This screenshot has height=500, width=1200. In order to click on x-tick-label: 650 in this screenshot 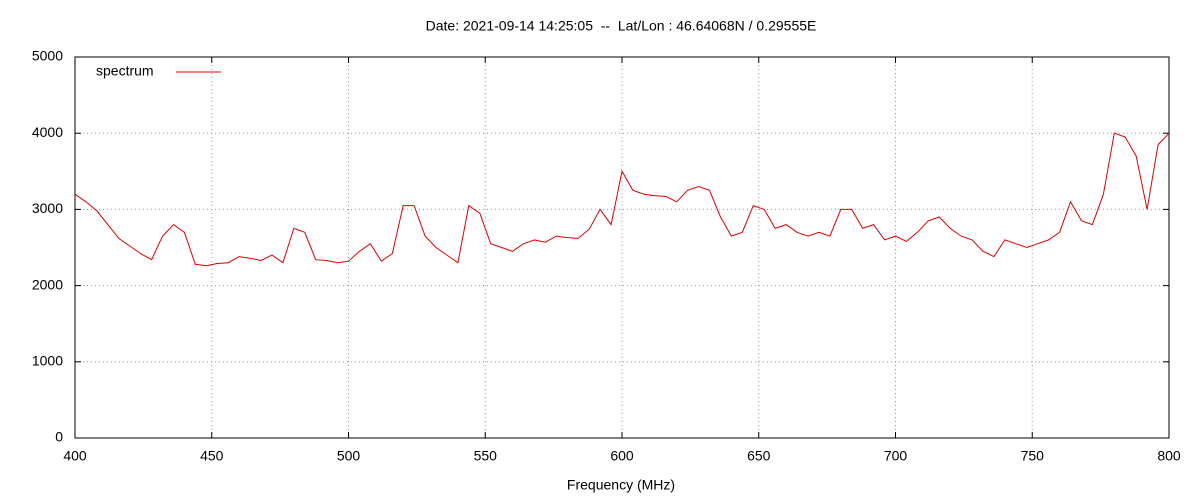, I will do `click(759, 456)`.